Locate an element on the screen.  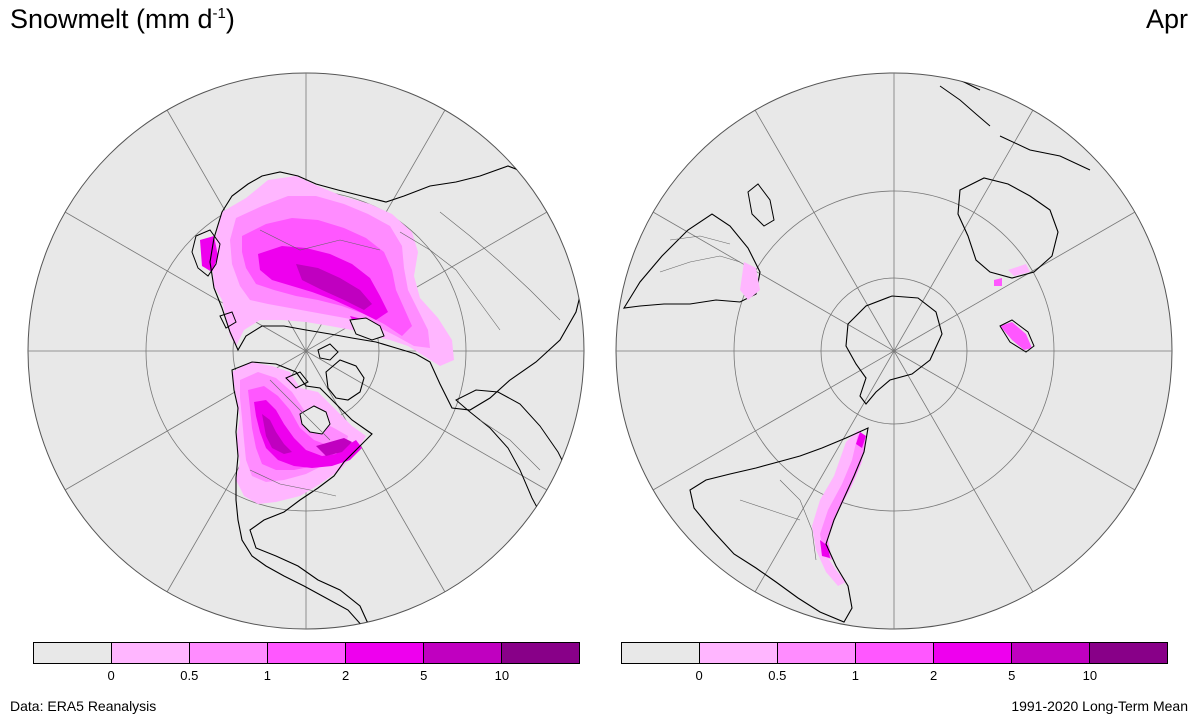
antarctica-land is located at coordinates (894, 350).